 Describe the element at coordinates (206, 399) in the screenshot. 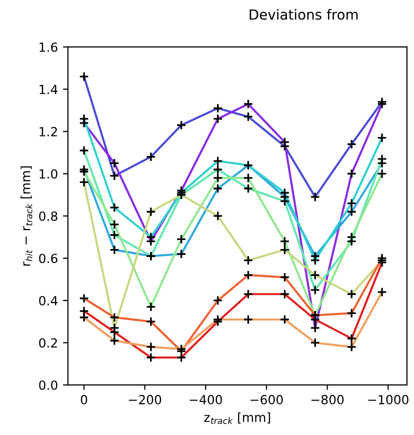

I see `x-tick-label: −400` at that location.